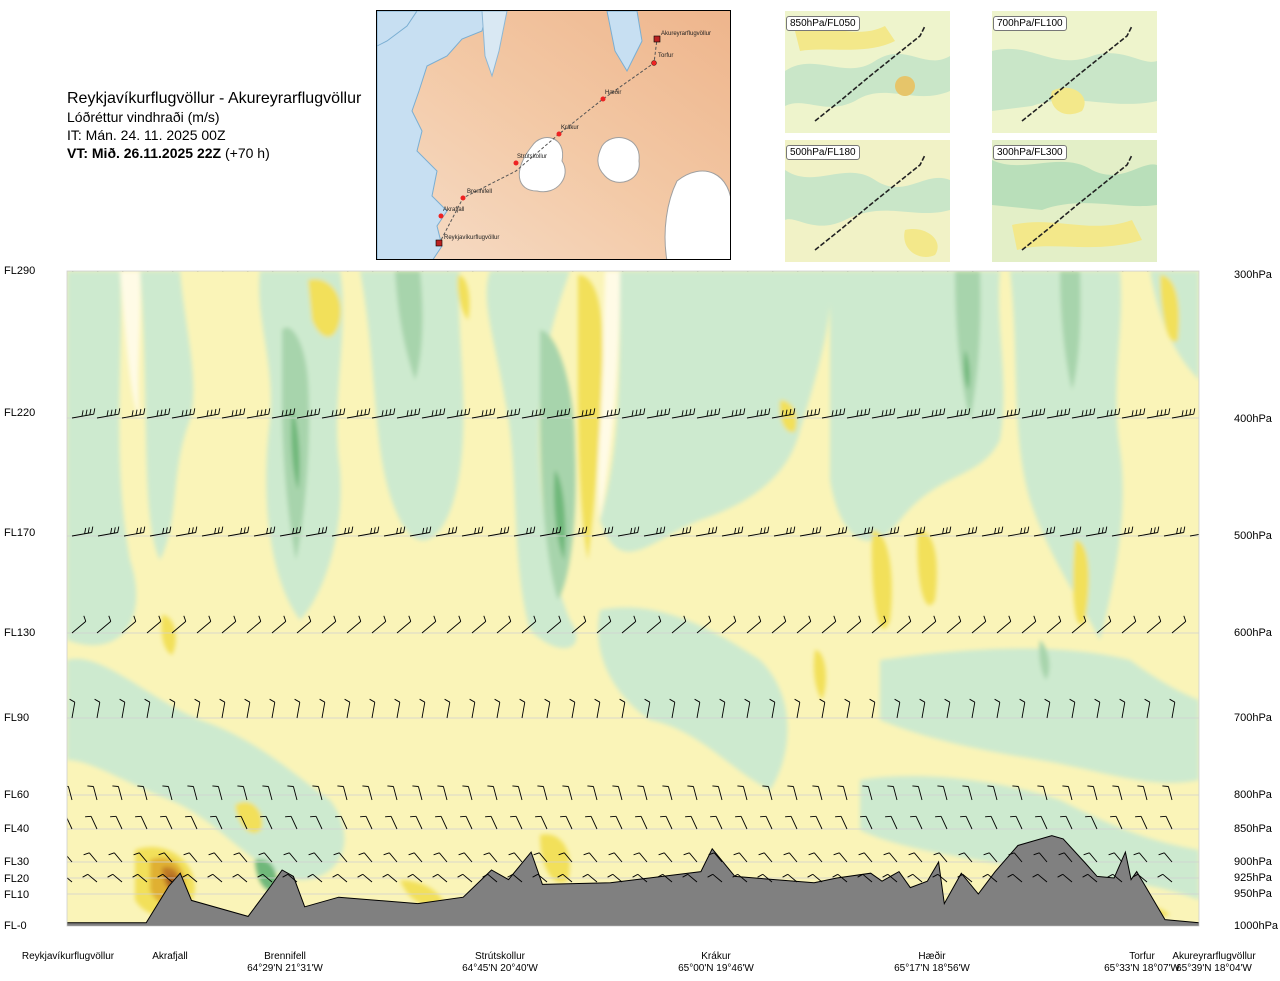 The image size is (1280, 981). Describe the element at coordinates (1253, 536) in the screenshot. I see `pressure-label: 500hPa` at that location.